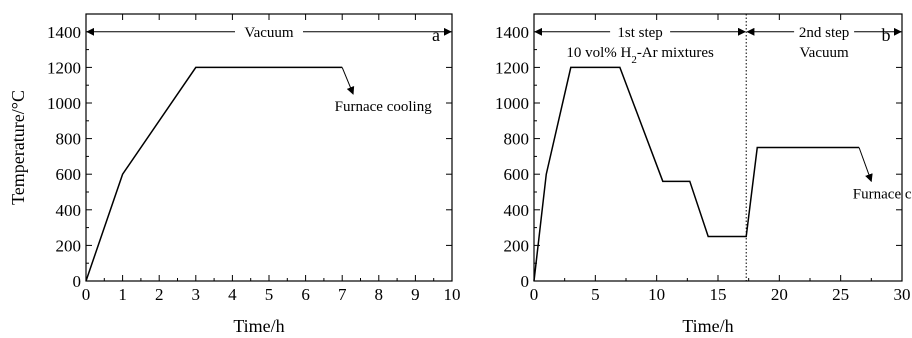 The width and height of the screenshot is (912, 338). I want to click on x-tick-label: 6, so click(305, 294).